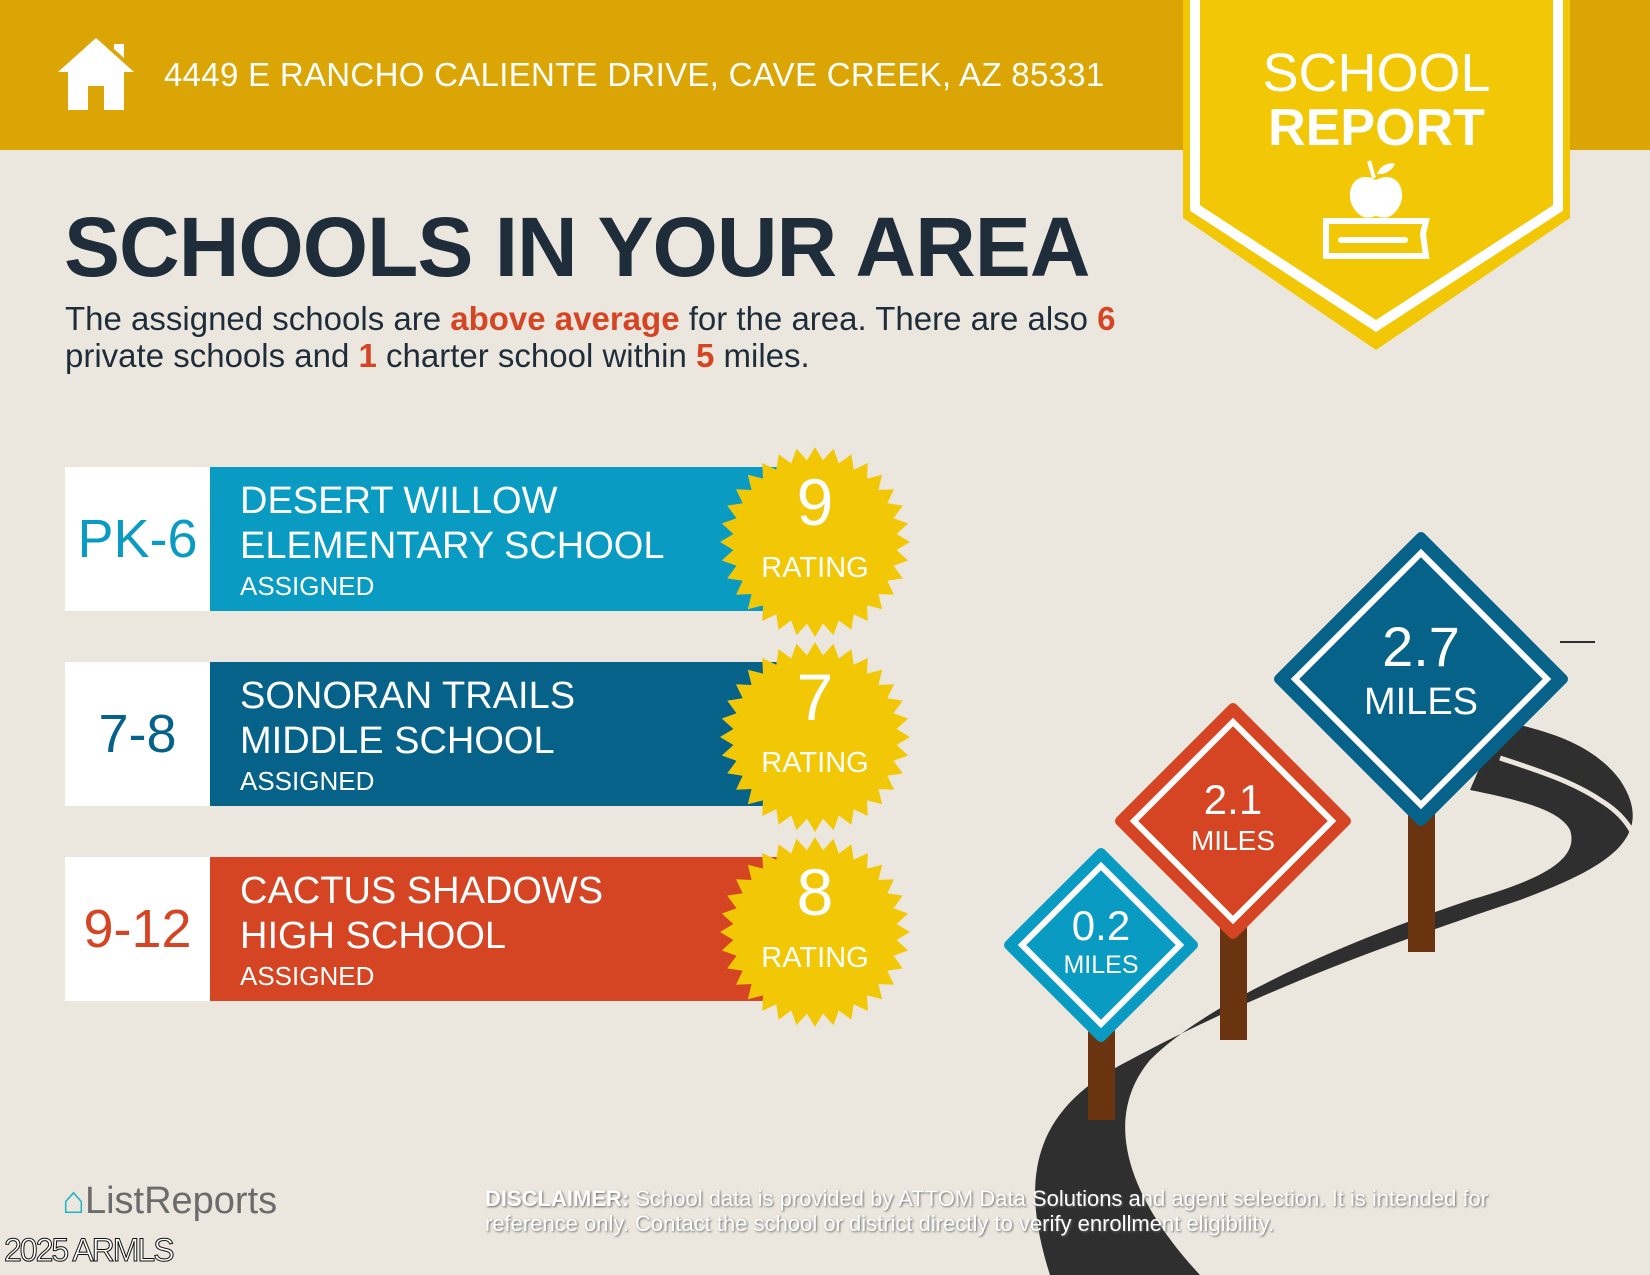 The image size is (1650, 1275). Describe the element at coordinates (1106, 318) in the screenshot. I see `private-count: 6` at that location.